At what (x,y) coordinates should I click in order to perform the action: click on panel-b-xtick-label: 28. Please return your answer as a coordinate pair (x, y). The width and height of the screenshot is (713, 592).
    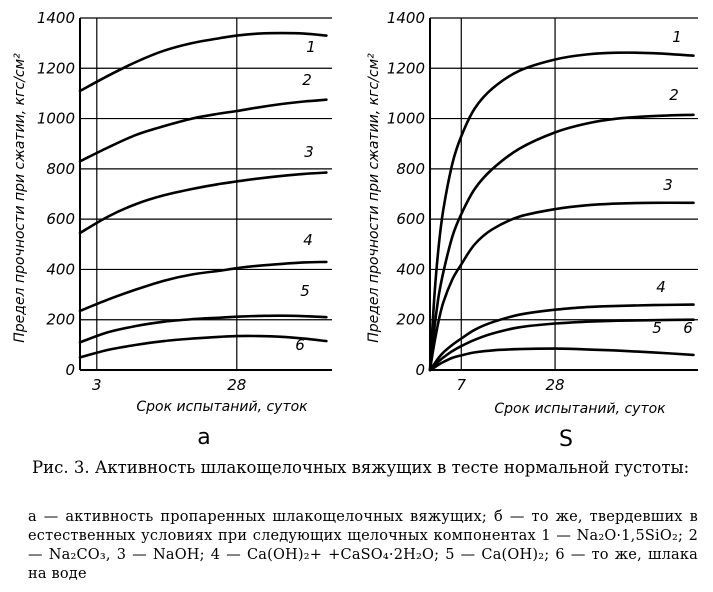
    Looking at the image, I should click on (555, 385).